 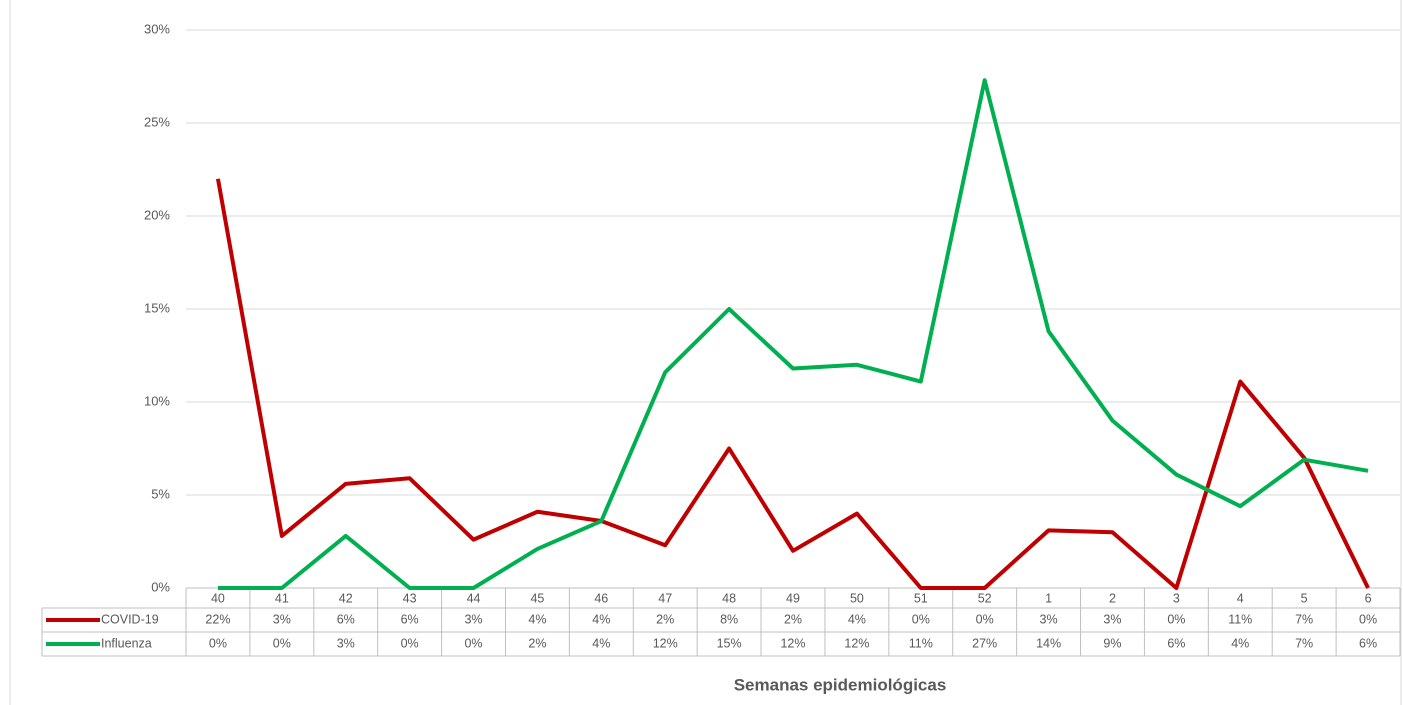 What do you see at coordinates (130, 619) in the screenshot?
I see `legend-label: COVID-19` at bounding box center [130, 619].